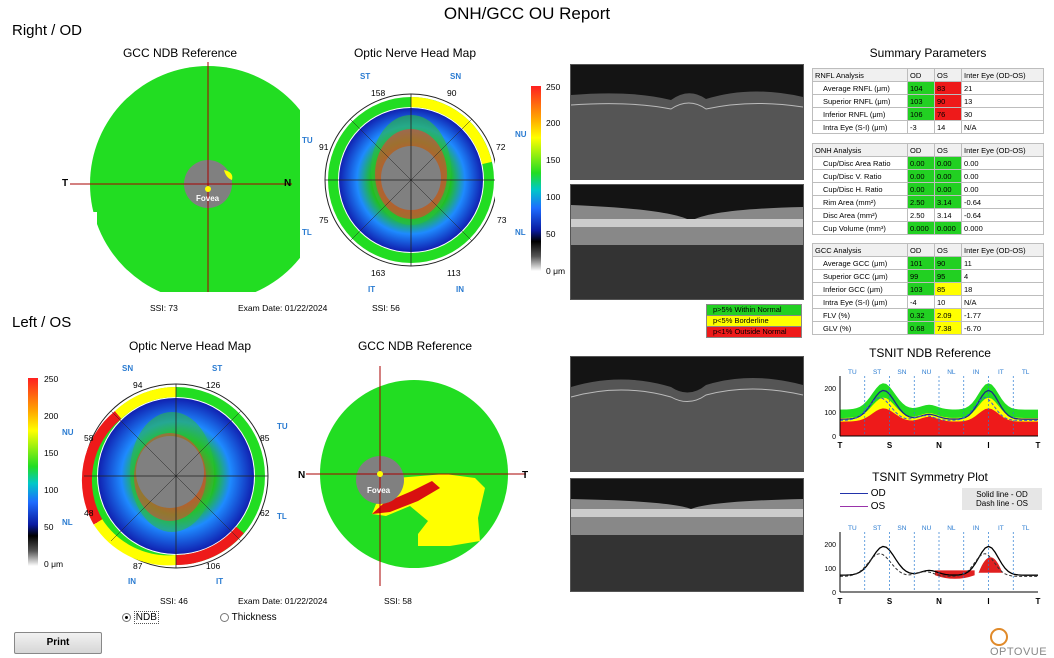  Describe the element at coordinates (990, 565) in the screenshot. I see `asymmetry-region-inferior` at that location.